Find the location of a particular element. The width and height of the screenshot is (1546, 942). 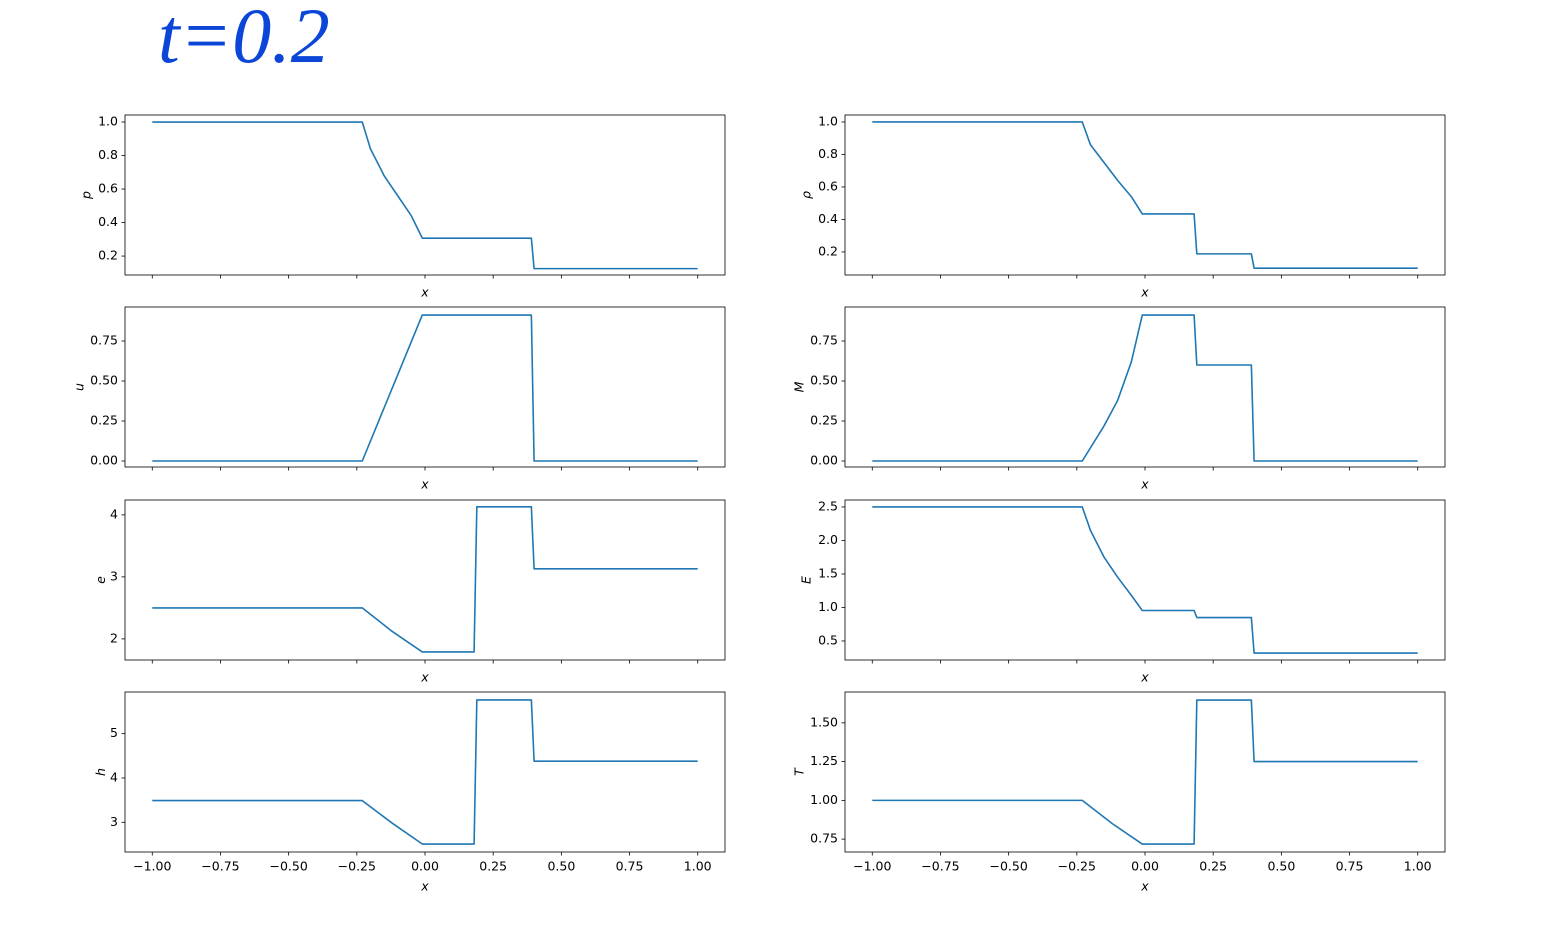

y-tick-label: 1.50 is located at coordinates (824, 721).